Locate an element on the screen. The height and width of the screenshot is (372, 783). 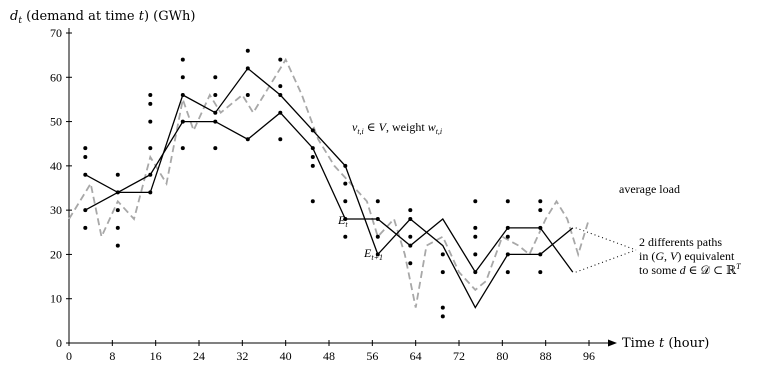
paths-annotation-line2: in (G, V) equivalent is located at coordinates (687, 256).